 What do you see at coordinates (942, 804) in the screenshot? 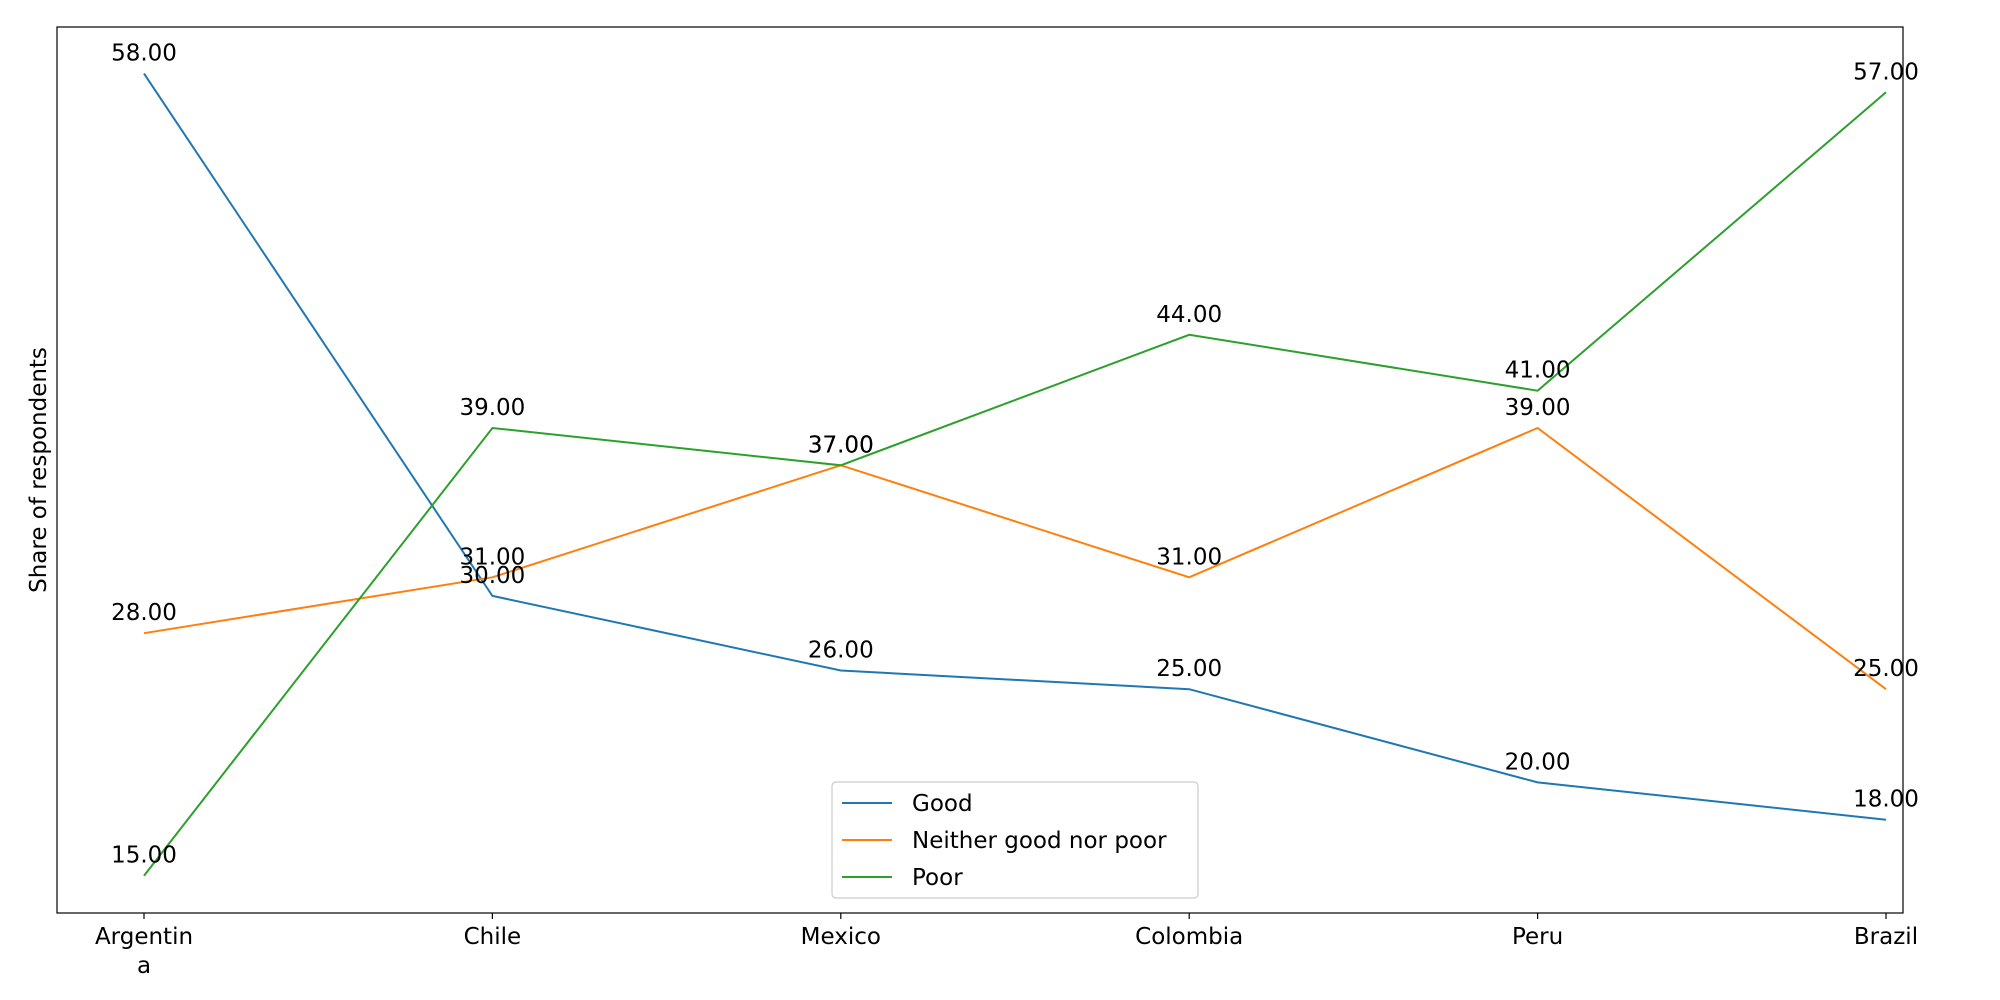
I see `legend-label: Good` at bounding box center [942, 804].